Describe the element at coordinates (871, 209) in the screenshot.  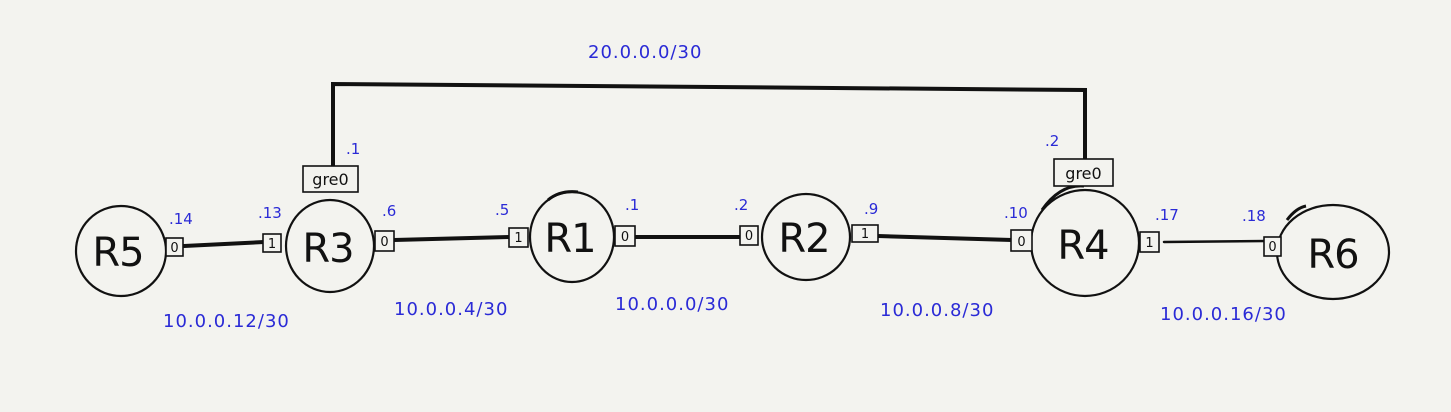
I see `addr-r2-1: .9` at that location.